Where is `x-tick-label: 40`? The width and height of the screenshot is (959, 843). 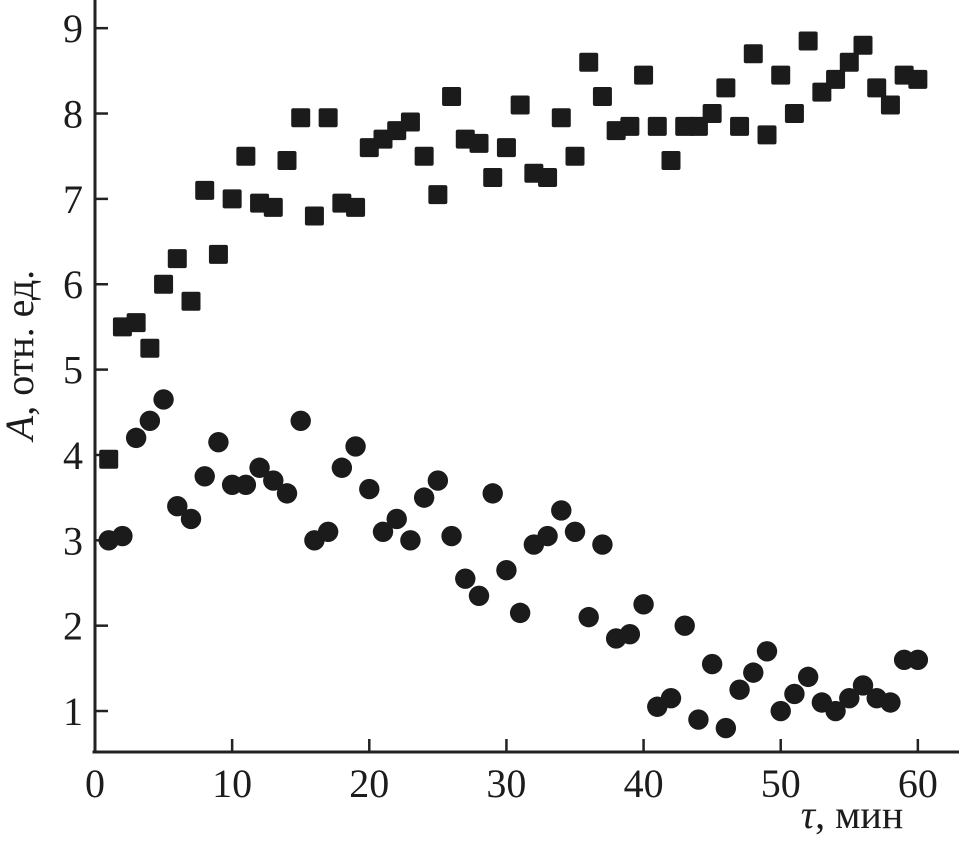
x-tick-label: 40 is located at coordinates (644, 783).